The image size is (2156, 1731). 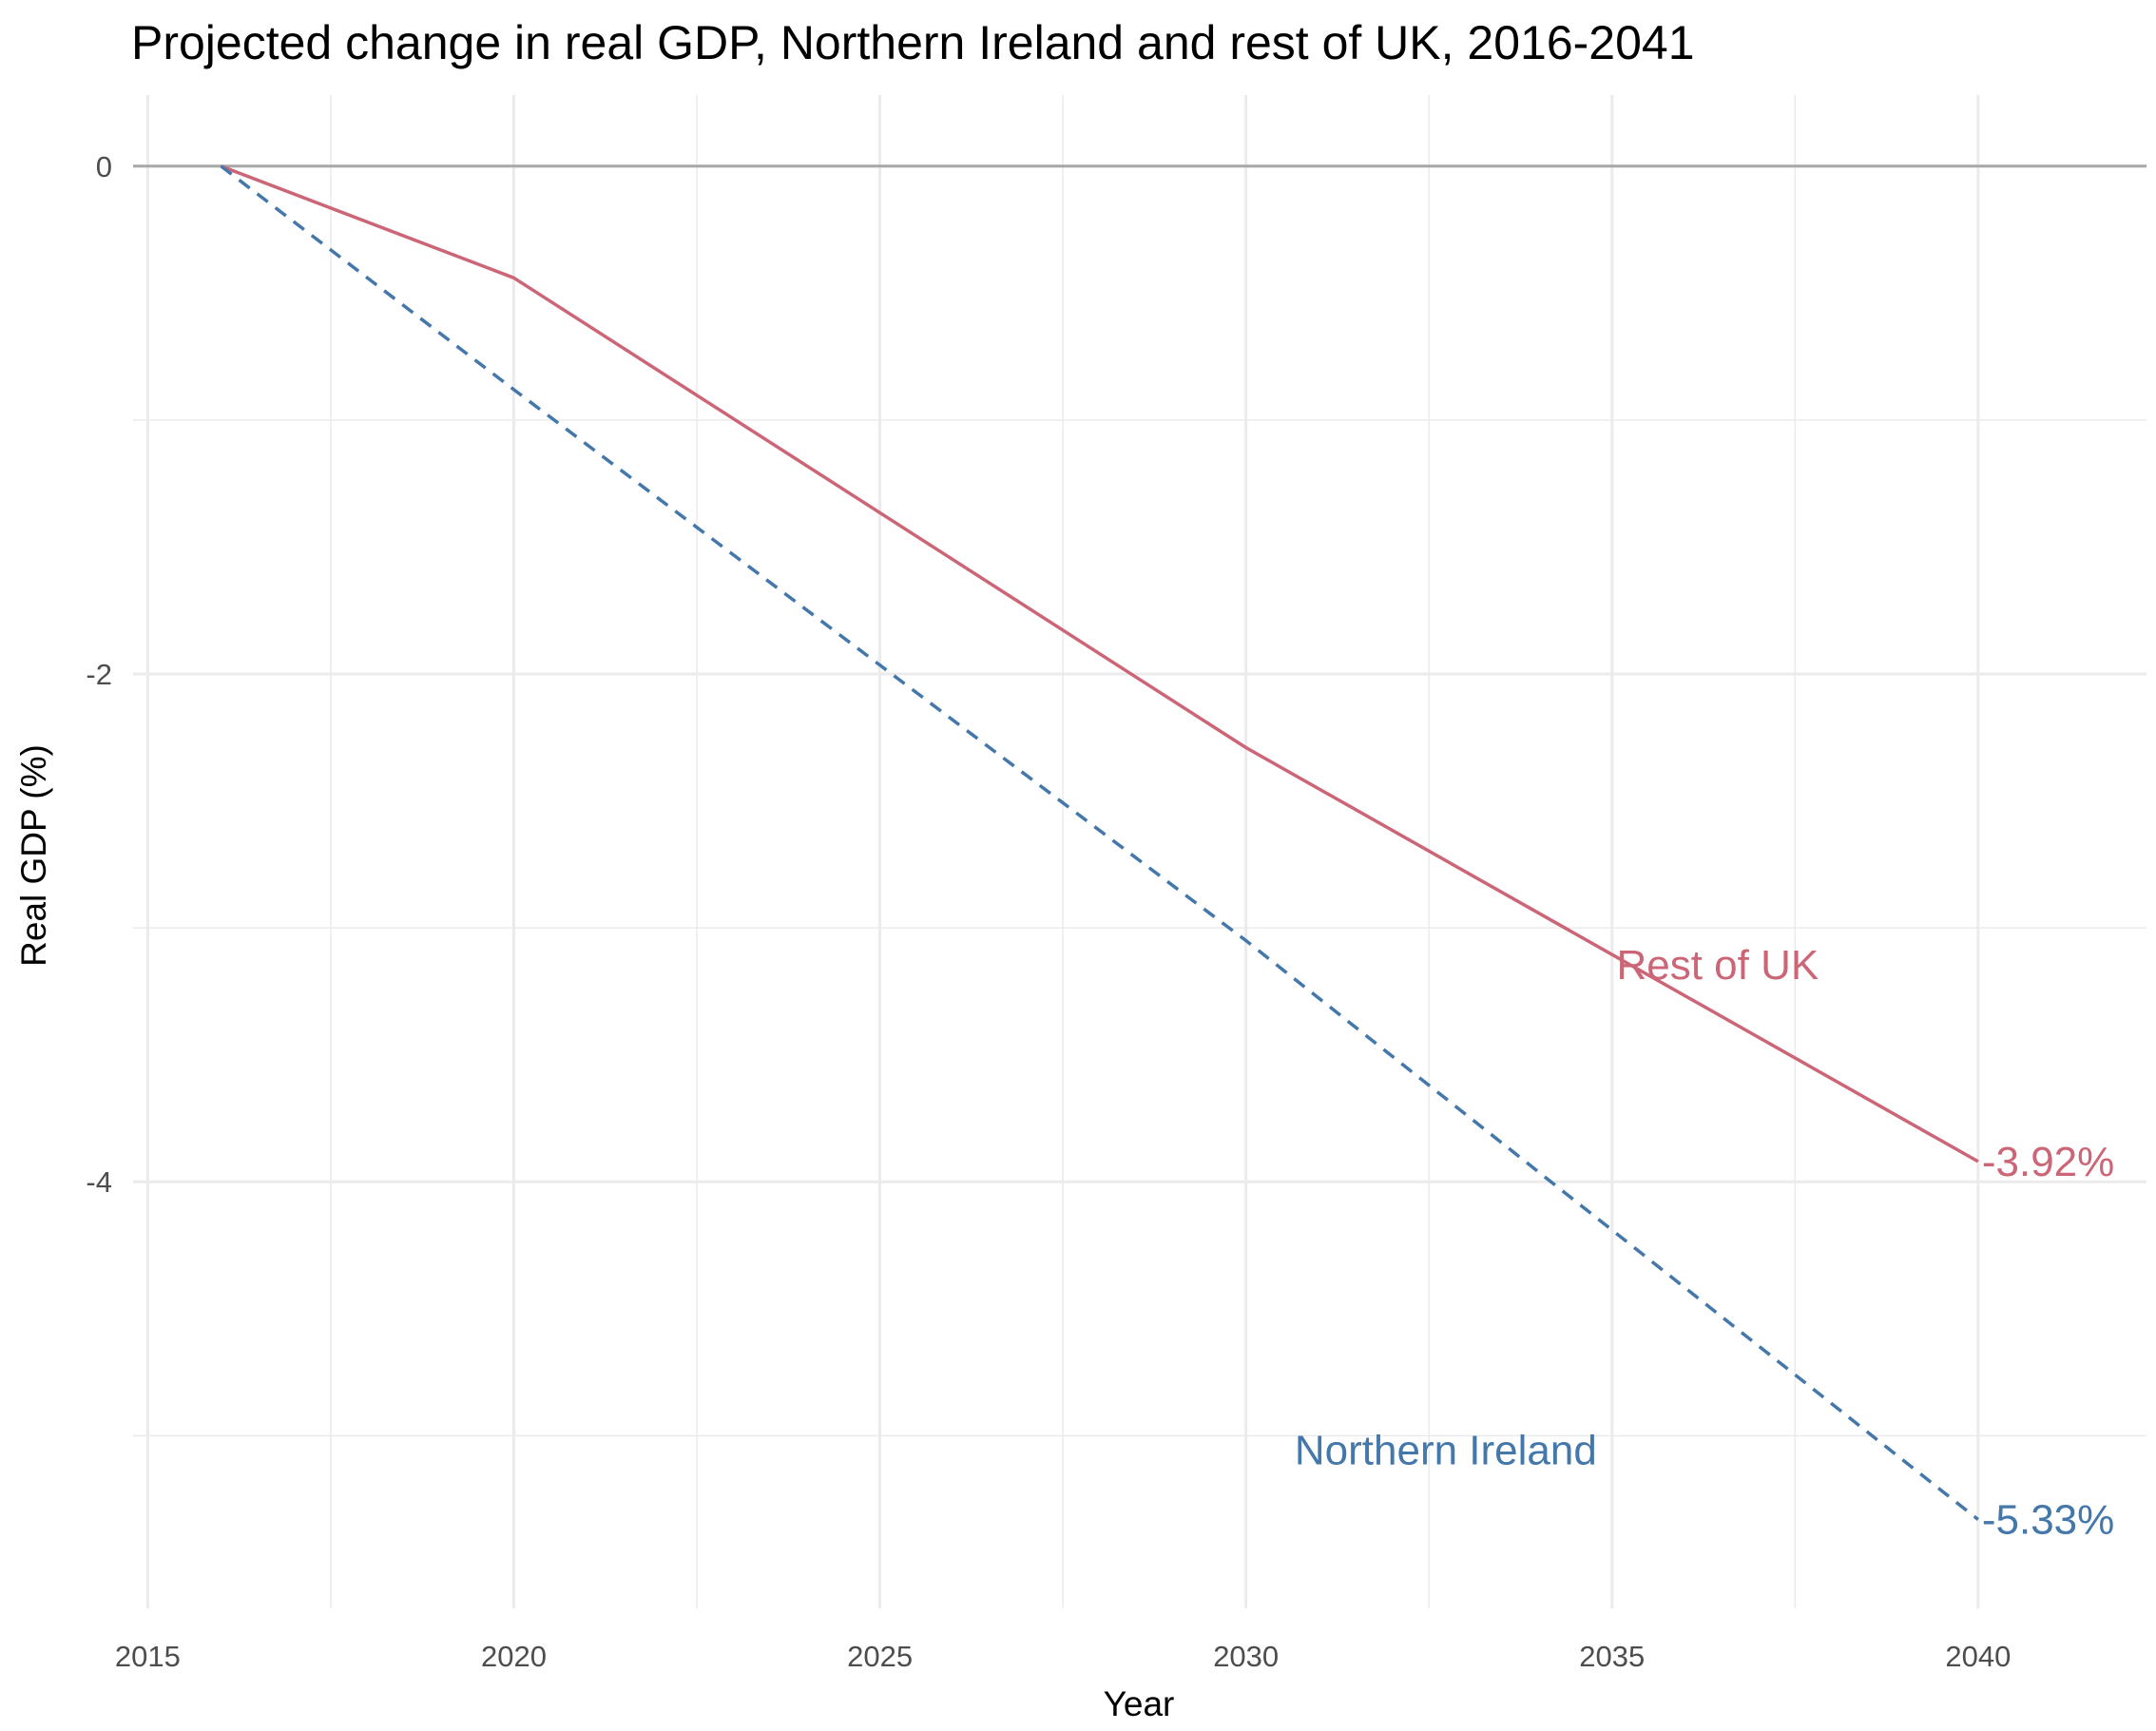 I want to click on x-tick-label: 2035, so click(x=1612, y=1656).